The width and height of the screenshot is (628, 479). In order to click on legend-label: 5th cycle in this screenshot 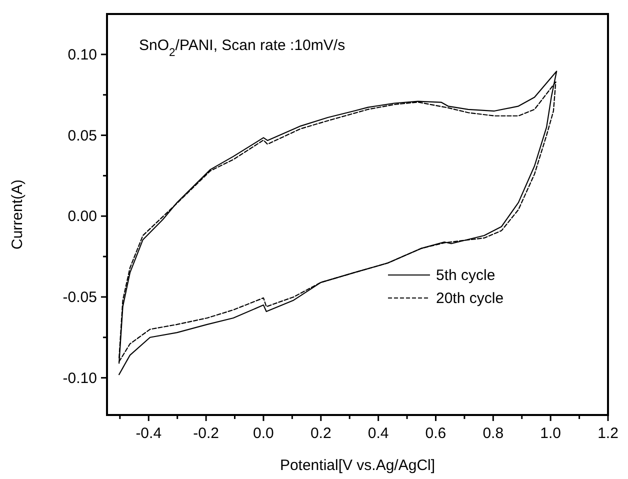, I will do `click(466, 275)`.